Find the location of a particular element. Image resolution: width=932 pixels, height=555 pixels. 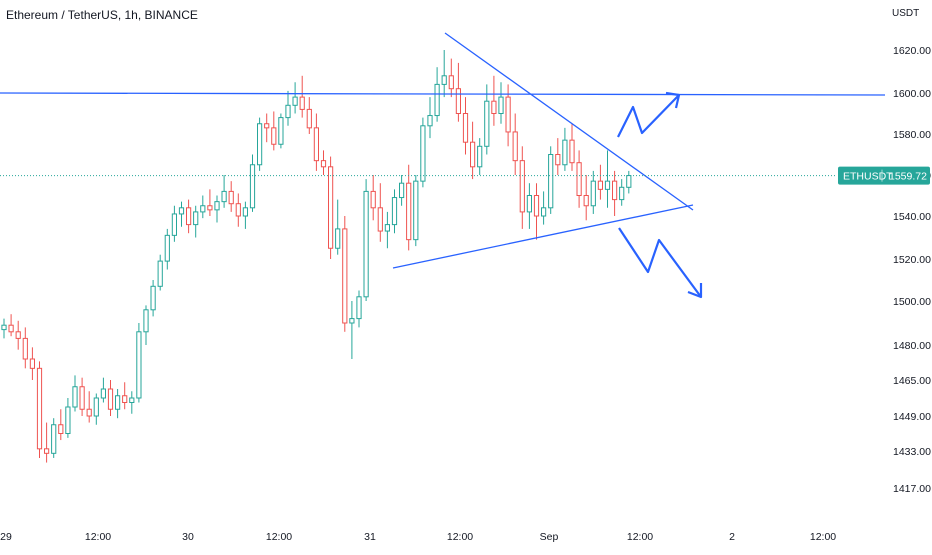

price-axis-tick-label: 1433.00 is located at coordinates (912, 452).